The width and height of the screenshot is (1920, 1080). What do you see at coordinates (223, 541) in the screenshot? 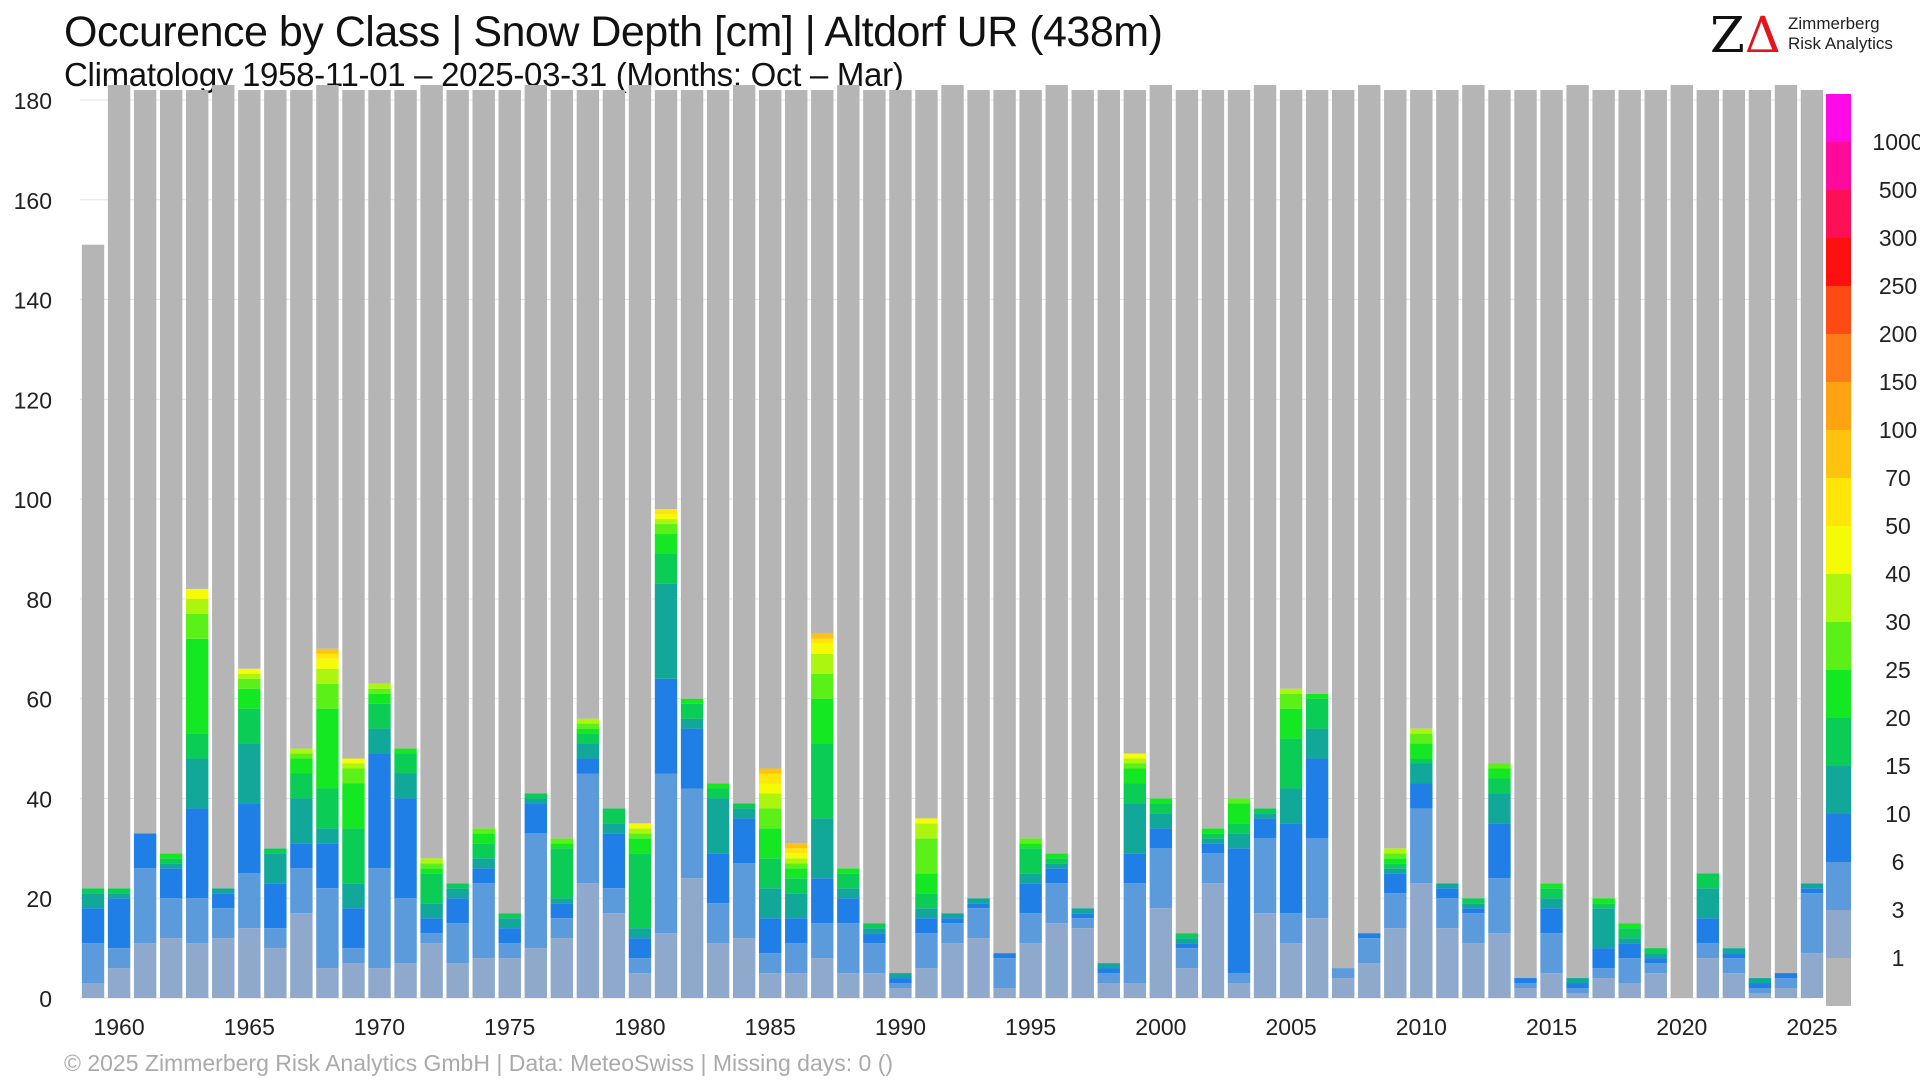
I see `bar-stack-1964` at bounding box center [223, 541].